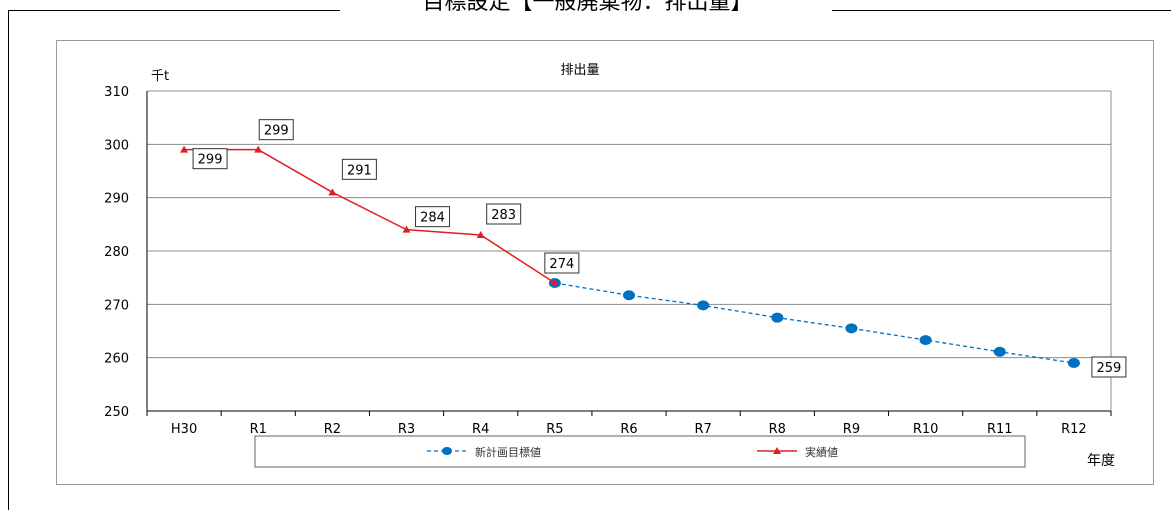 This screenshot has height=510, width=1171. What do you see at coordinates (579, 70) in the screenshot?
I see `chart-title: 排出量` at bounding box center [579, 70].